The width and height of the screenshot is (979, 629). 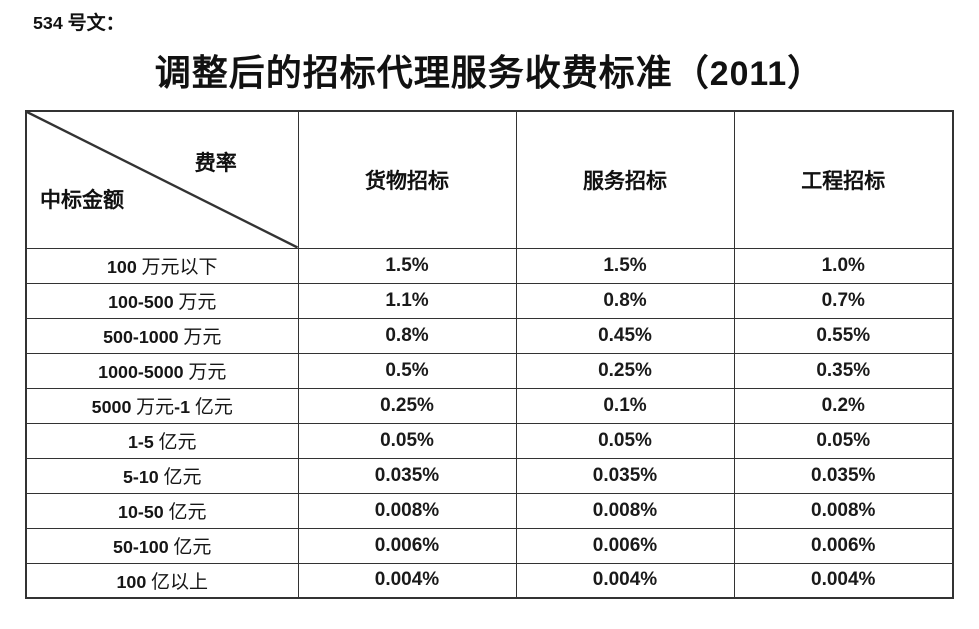 I want to click on table-row: 100 万元以下 1.5% 1.5% 1.0%, so click(x=489, y=265).